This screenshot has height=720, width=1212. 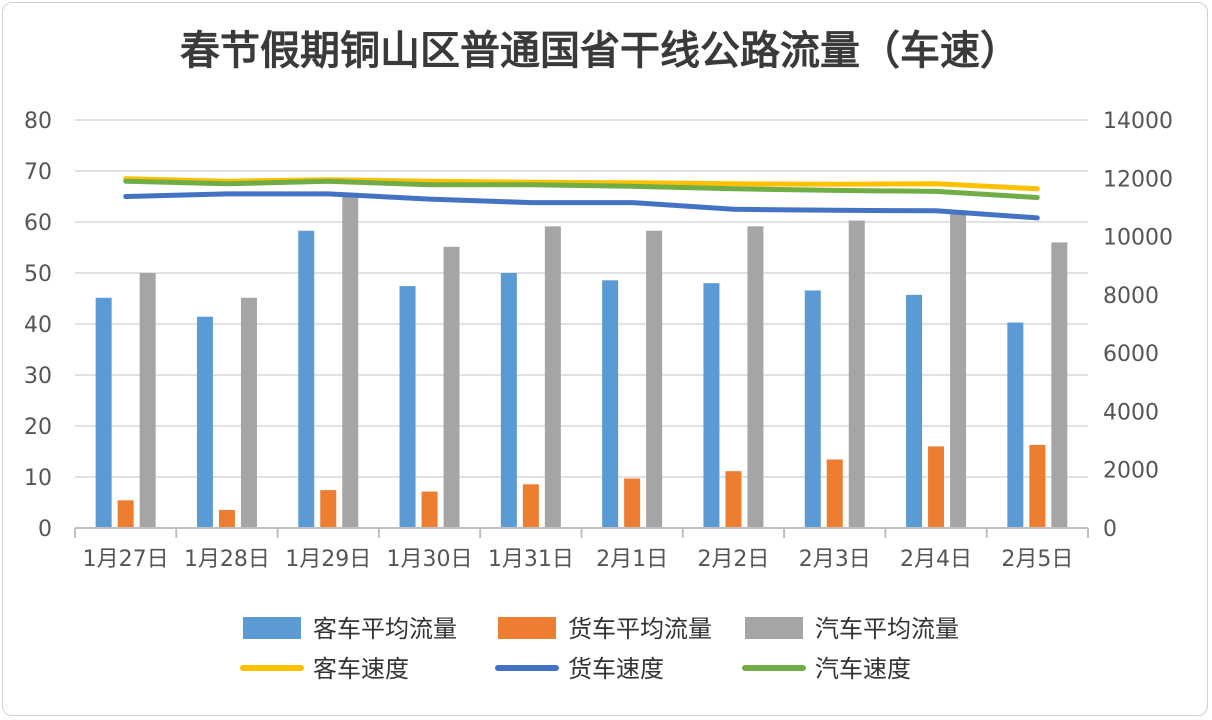 I want to click on legend-label: 汽车平均流量, so click(x=887, y=629).